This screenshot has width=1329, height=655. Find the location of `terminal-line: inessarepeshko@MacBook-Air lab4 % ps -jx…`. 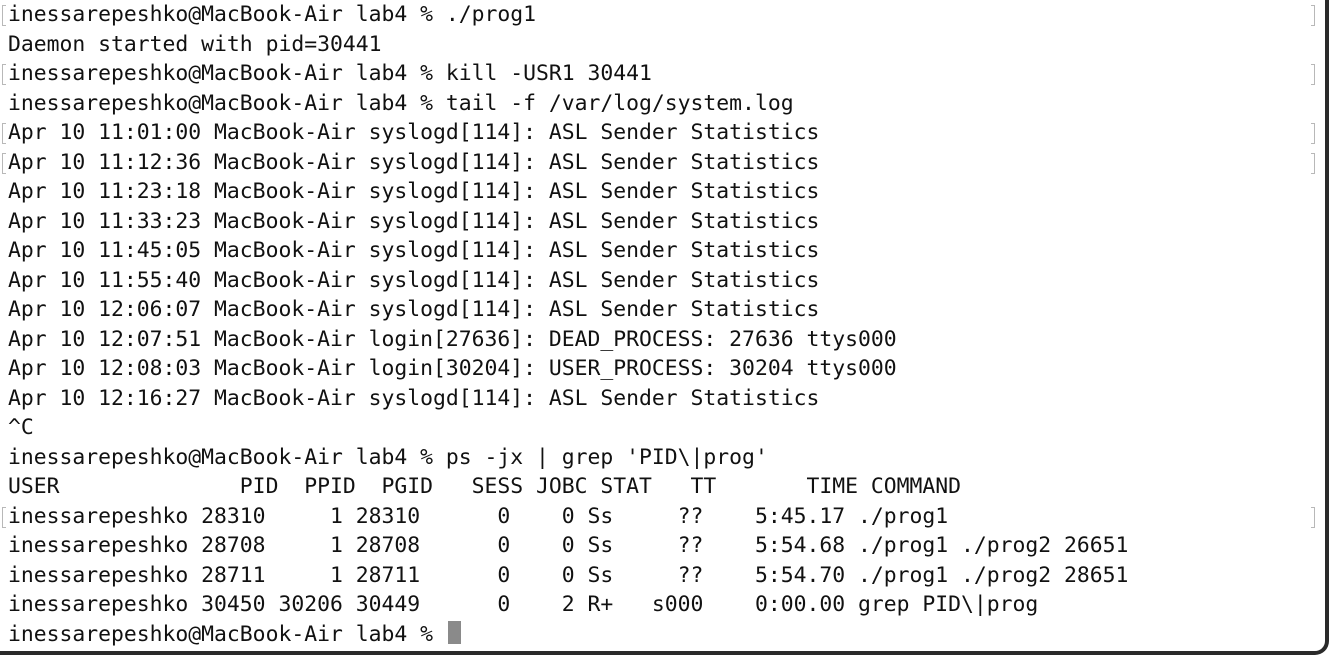

terminal-line: inessarepeshko@MacBook-Air lab4 % ps -jx… is located at coordinates (388, 457).